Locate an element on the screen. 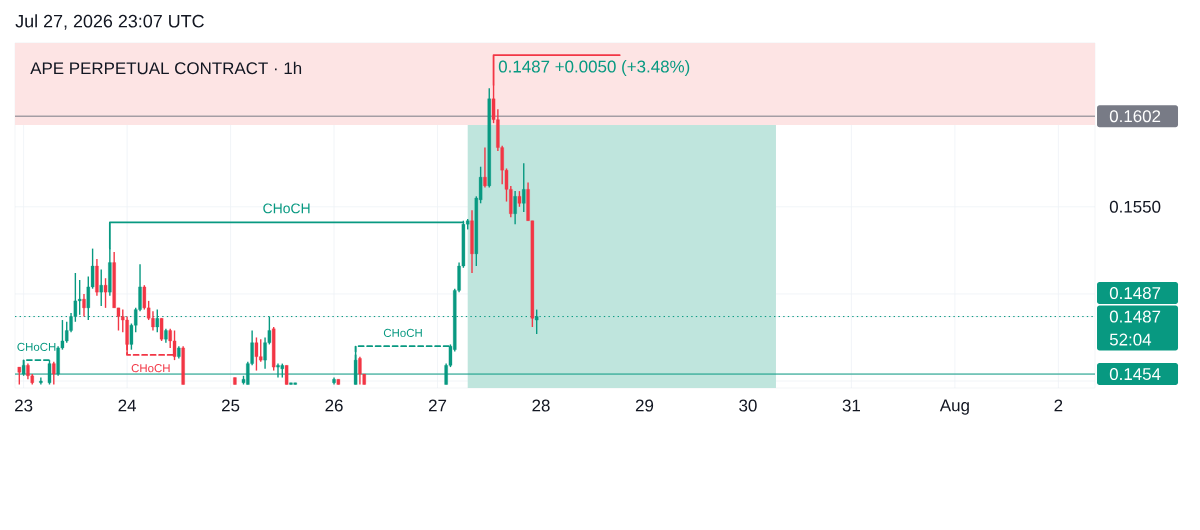  x-tick-label: 27 is located at coordinates (437, 405).